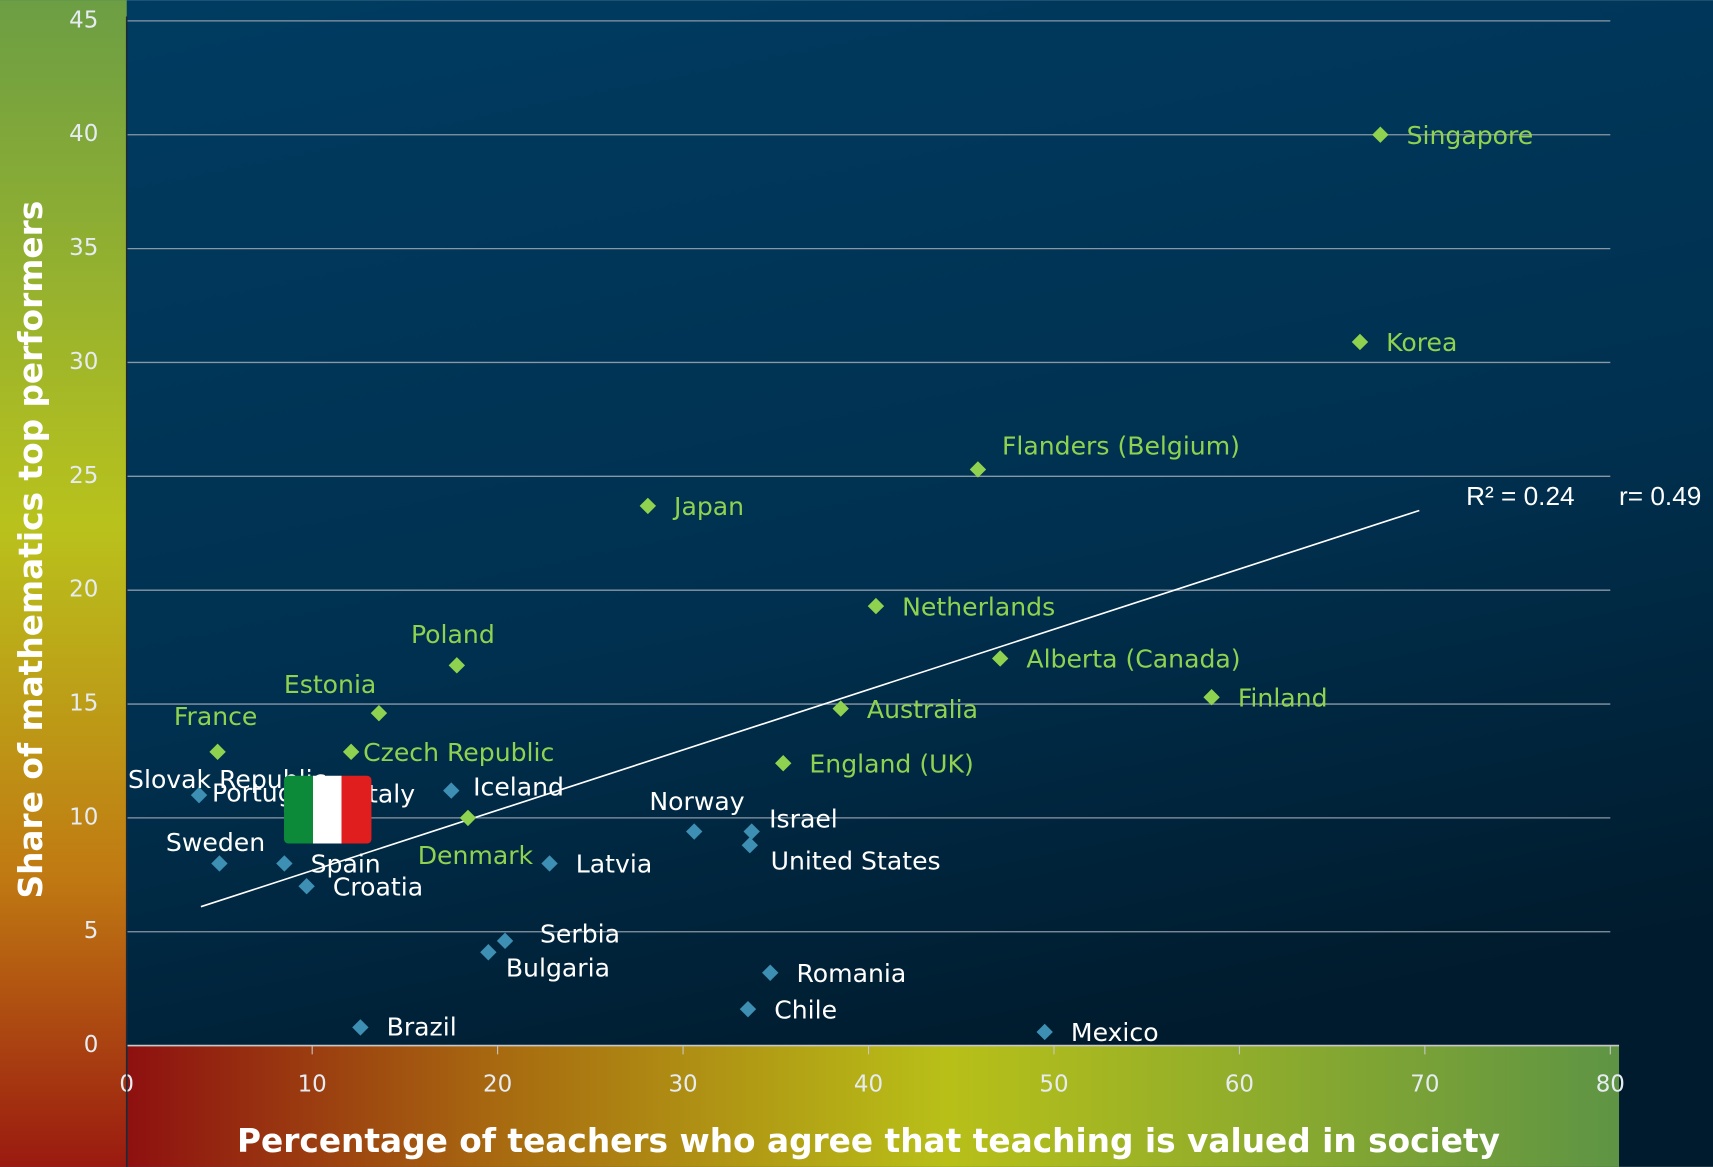 The width and height of the screenshot is (1713, 1167). I want to click on point-label: Spain, so click(346, 864).